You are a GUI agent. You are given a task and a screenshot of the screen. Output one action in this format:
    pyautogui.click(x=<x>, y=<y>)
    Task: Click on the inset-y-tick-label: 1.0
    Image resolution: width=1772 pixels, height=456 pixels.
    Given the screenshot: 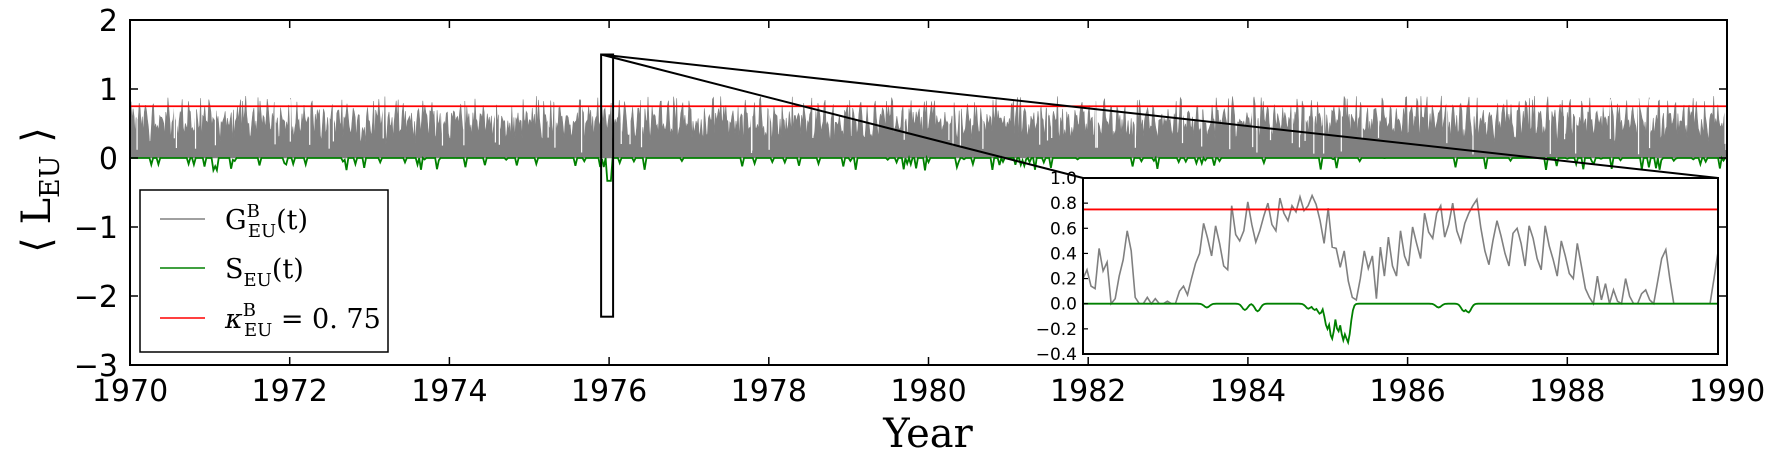 What is the action you would take?
    pyautogui.click(x=1063, y=179)
    